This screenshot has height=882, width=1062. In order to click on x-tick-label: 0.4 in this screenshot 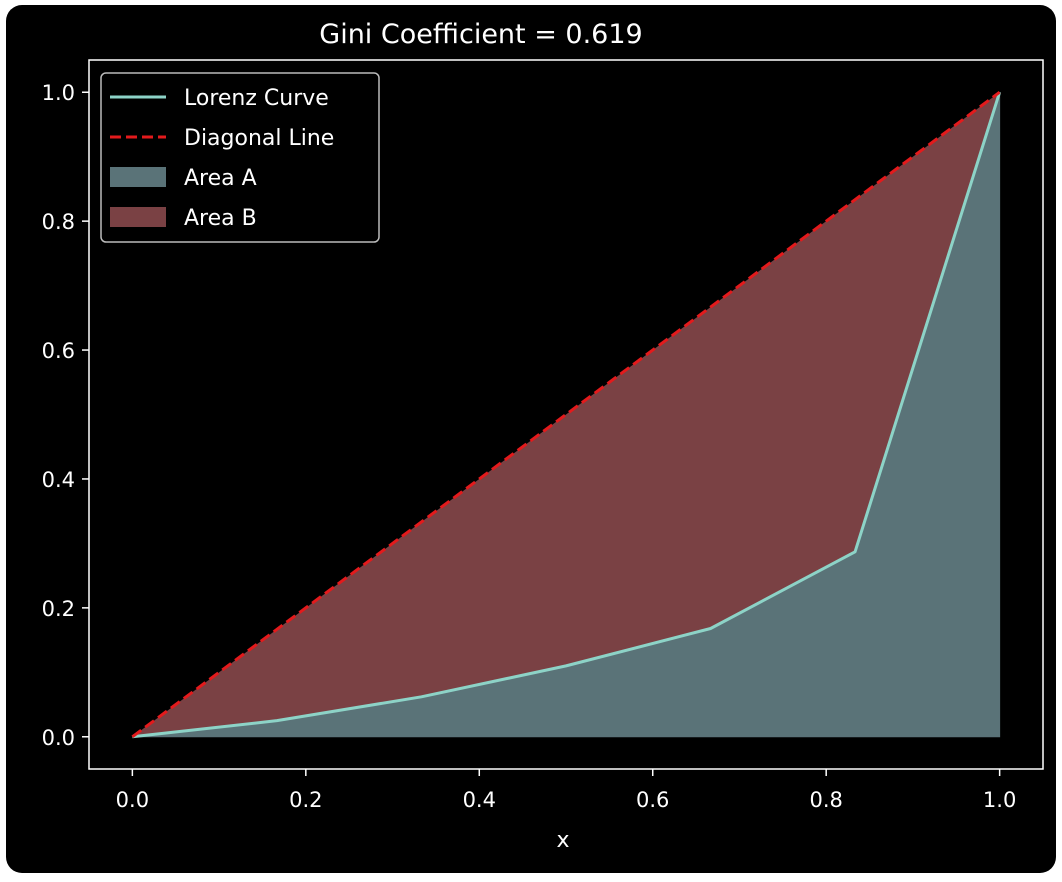, I will do `click(479, 800)`.